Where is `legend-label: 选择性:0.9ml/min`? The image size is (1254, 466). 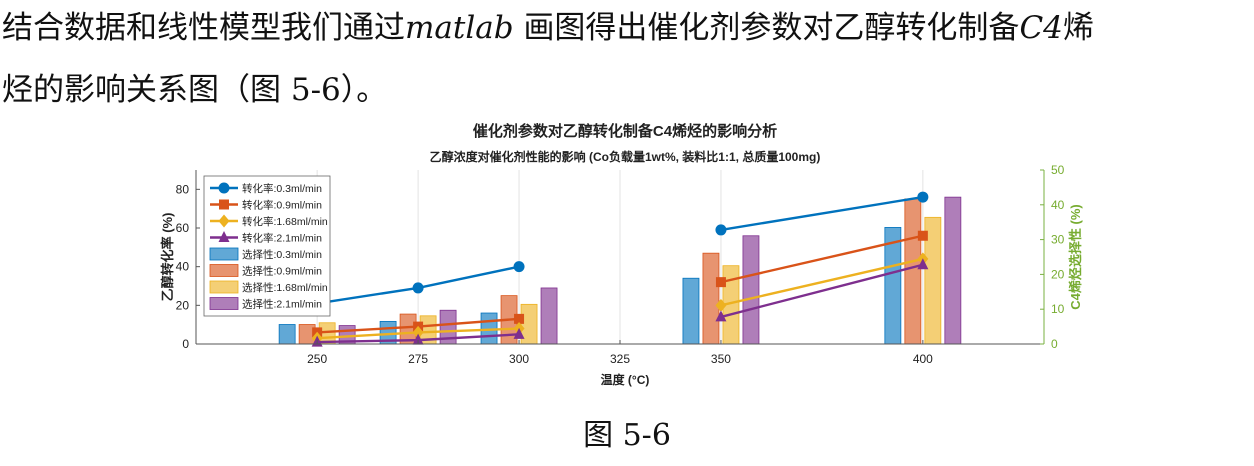
legend-label: 选择性:0.9ml/min is located at coordinates (282, 271).